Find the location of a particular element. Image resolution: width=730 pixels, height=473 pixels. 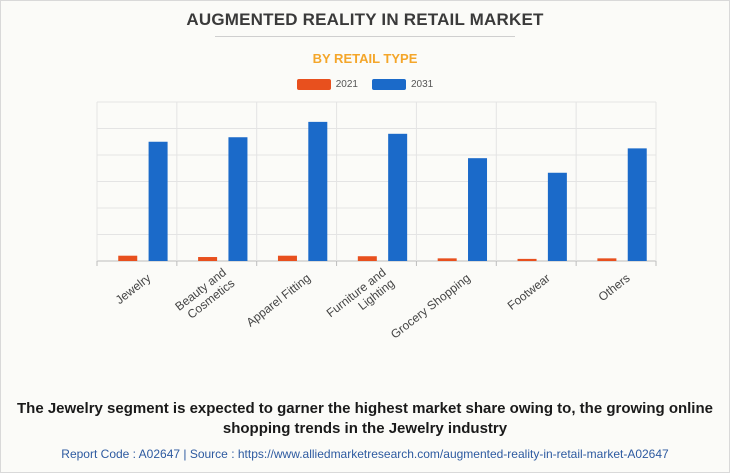

x-tick-label-others: Others is located at coordinates (614, 287).